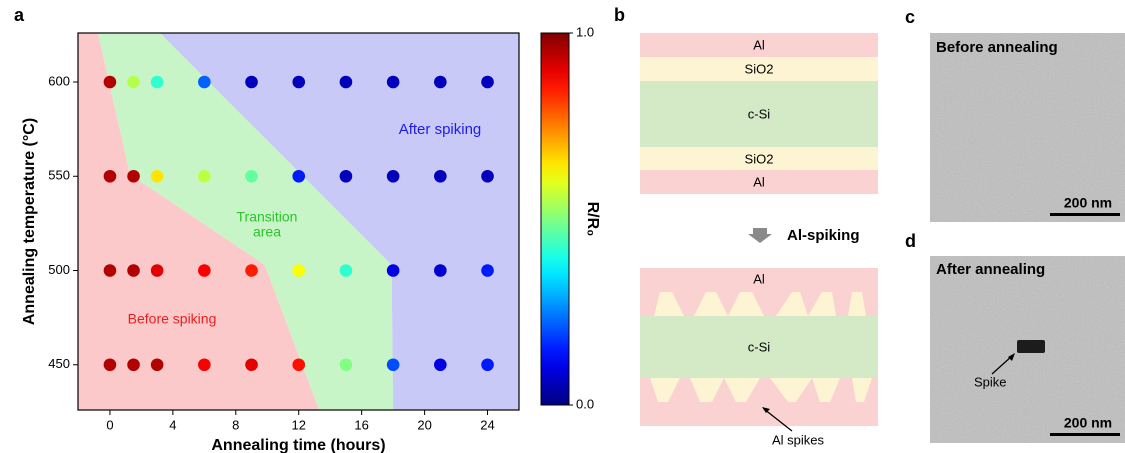 The height and width of the screenshot is (453, 1125). Describe the element at coordinates (440, 129) in the screenshot. I see `annotation: After spiking` at that location.